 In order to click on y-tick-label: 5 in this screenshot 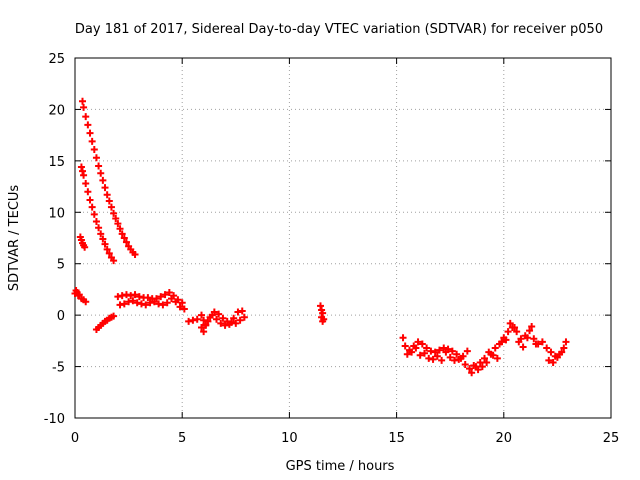, I will do `click(61, 265)`.